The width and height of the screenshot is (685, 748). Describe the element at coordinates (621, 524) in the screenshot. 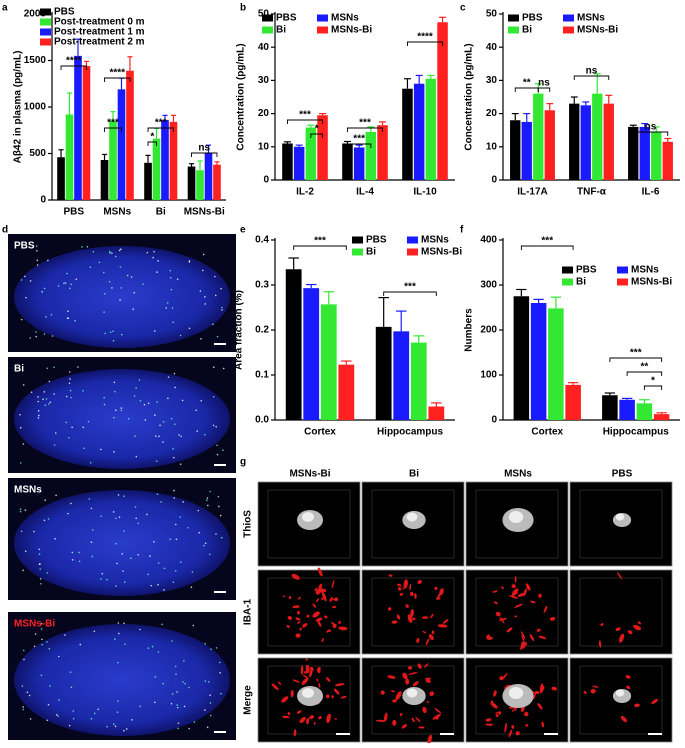

I see `confocal-image` at that location.